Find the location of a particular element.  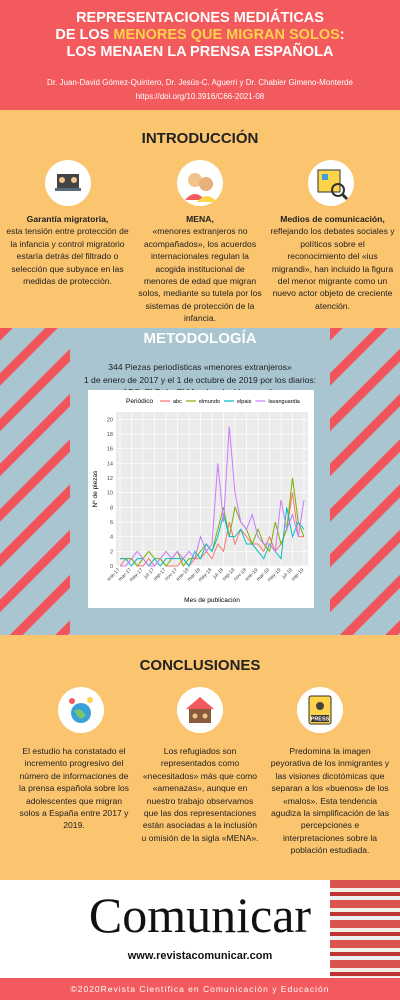

legend-label: elmundo is located at coordinates (209, 402).